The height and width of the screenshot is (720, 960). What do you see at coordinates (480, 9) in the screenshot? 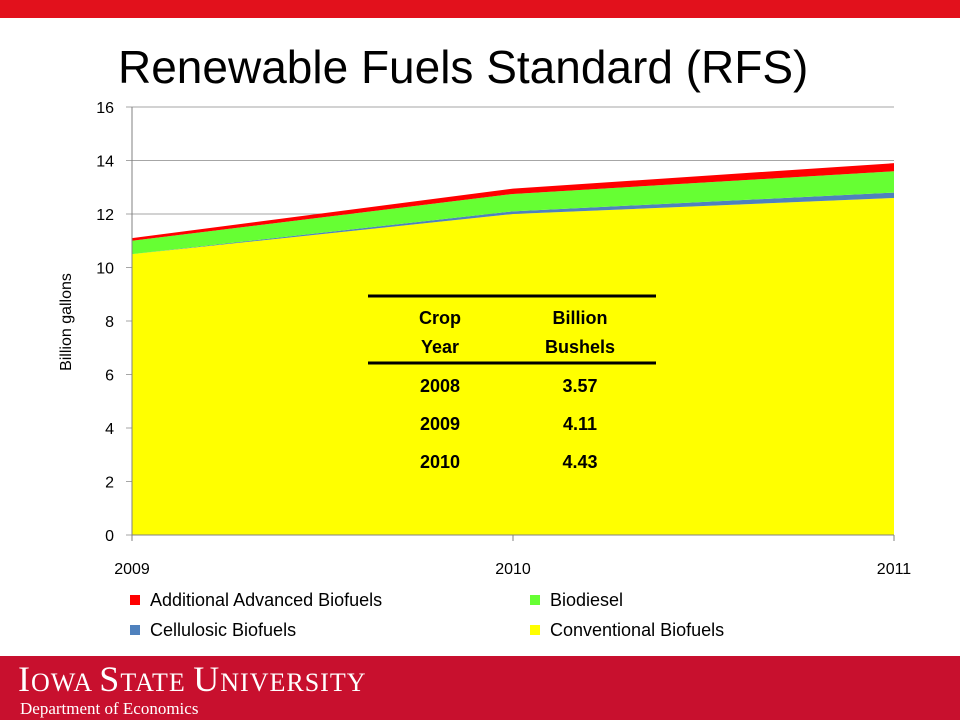
I see `top-accent-bar` at bounding box center [480, 9].